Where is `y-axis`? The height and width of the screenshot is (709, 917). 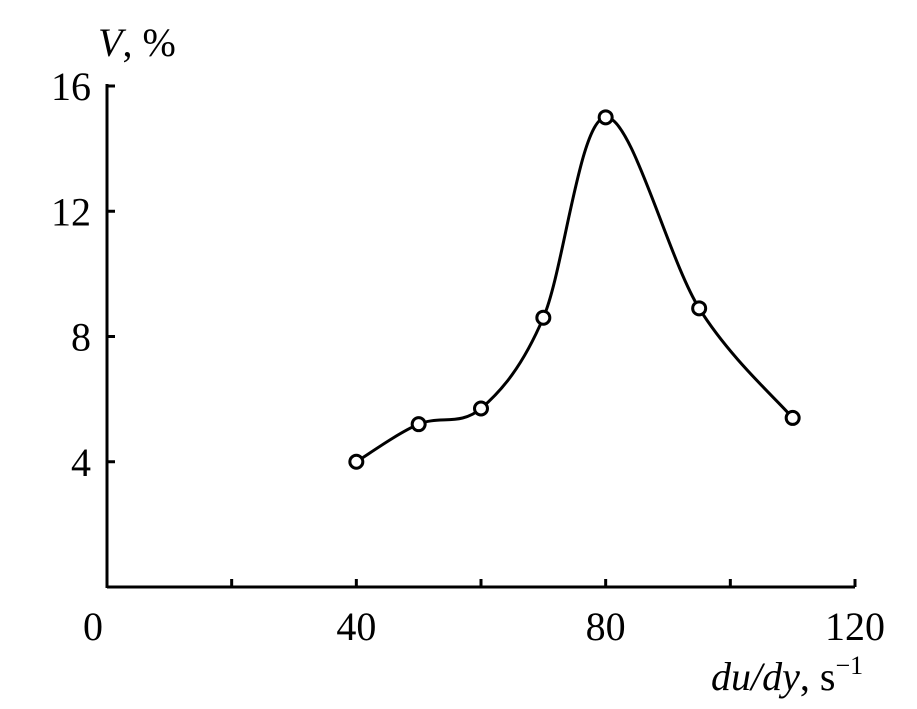
y-axis is located at coordinates (110, 336).